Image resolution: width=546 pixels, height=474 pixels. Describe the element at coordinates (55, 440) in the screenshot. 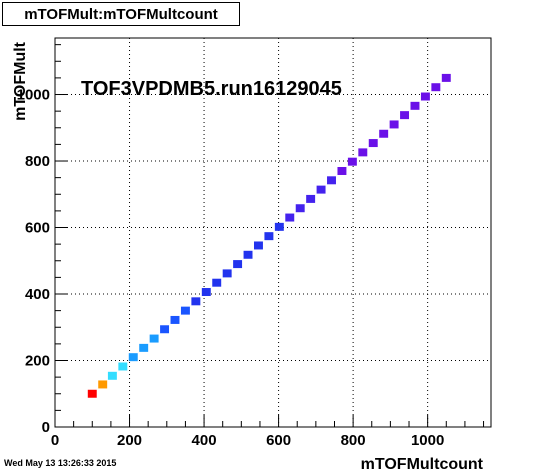

I see `x-tick-label: 0` at that location.